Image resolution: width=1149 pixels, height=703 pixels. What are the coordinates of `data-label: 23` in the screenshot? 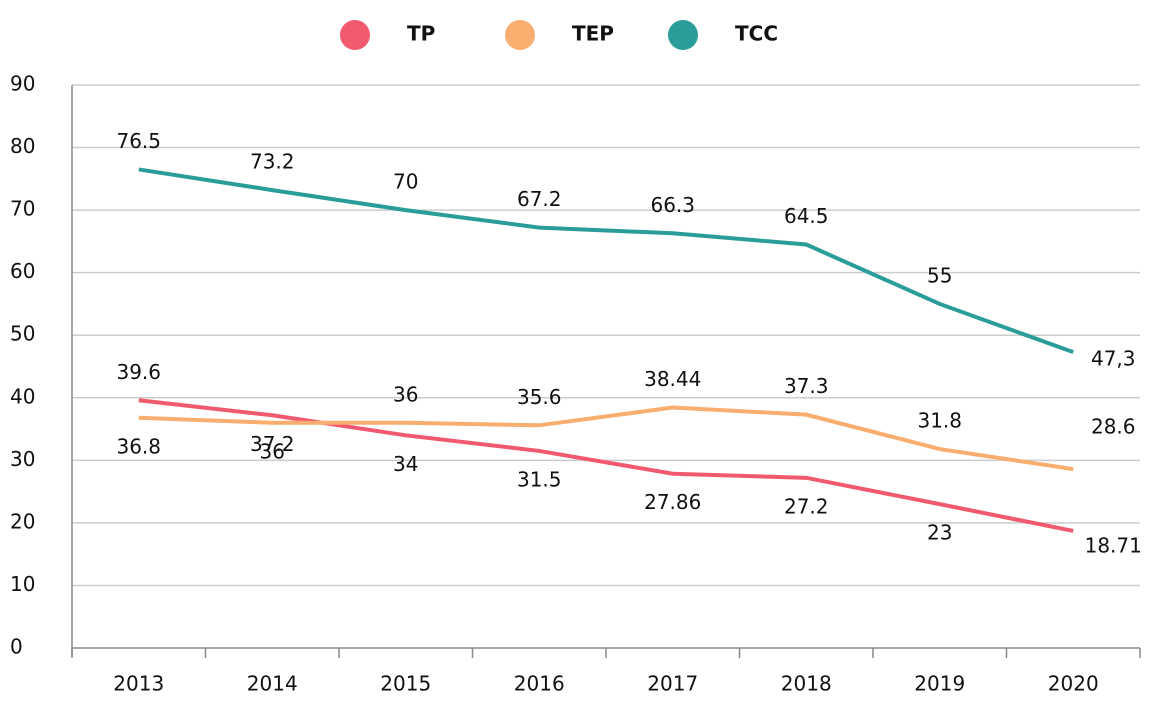 It's located at (939, 533).